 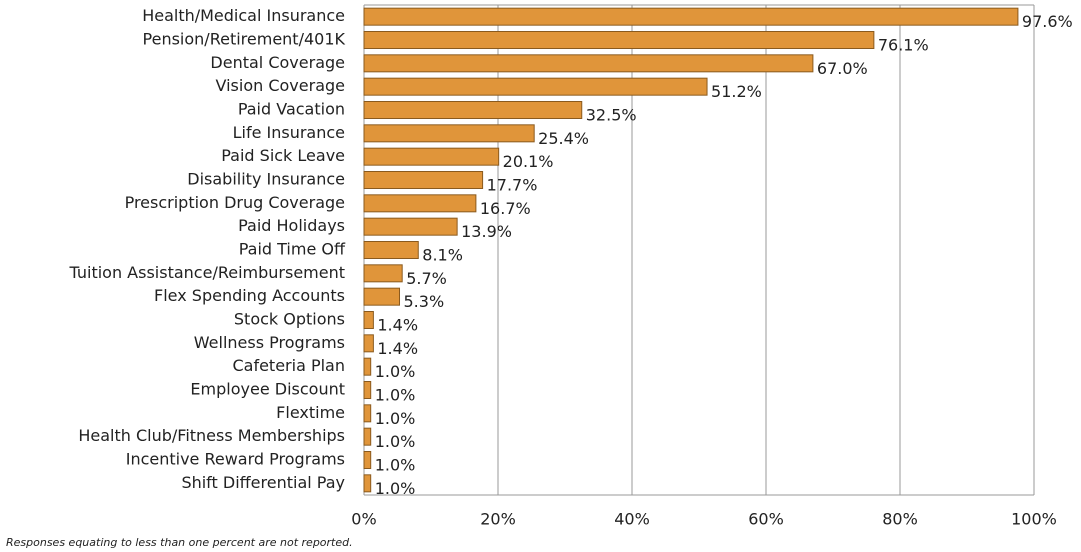 What do you see at coordinates (363, 519) in the screenshot?
I see `x-tick-label: 0%` at bounding box center [363, 519].